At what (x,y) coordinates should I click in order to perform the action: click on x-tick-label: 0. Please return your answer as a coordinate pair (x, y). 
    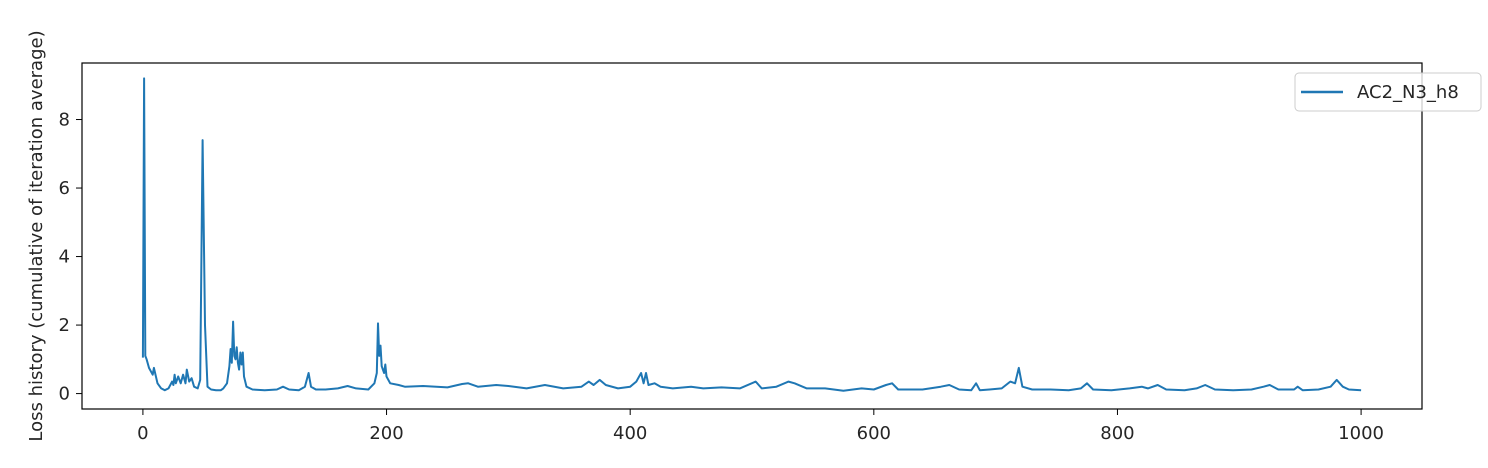
    Looking at the image, I should click on (142, 433).